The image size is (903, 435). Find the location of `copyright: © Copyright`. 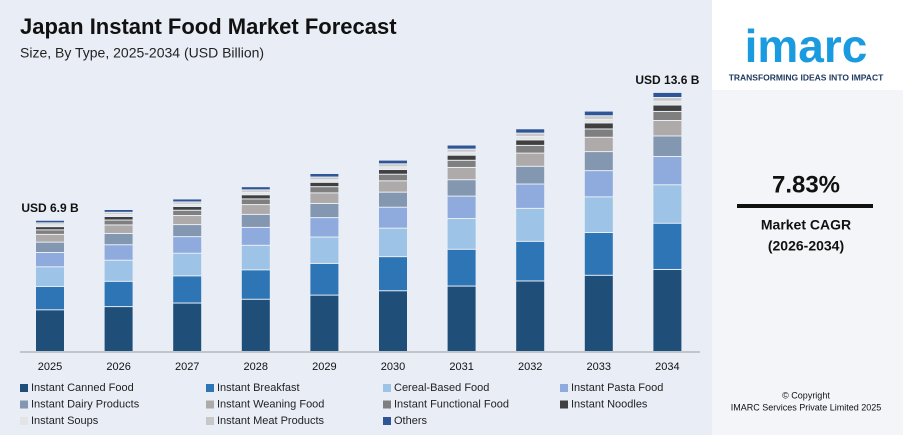

copyright: © Copyright is located at coordinates (806, 395).